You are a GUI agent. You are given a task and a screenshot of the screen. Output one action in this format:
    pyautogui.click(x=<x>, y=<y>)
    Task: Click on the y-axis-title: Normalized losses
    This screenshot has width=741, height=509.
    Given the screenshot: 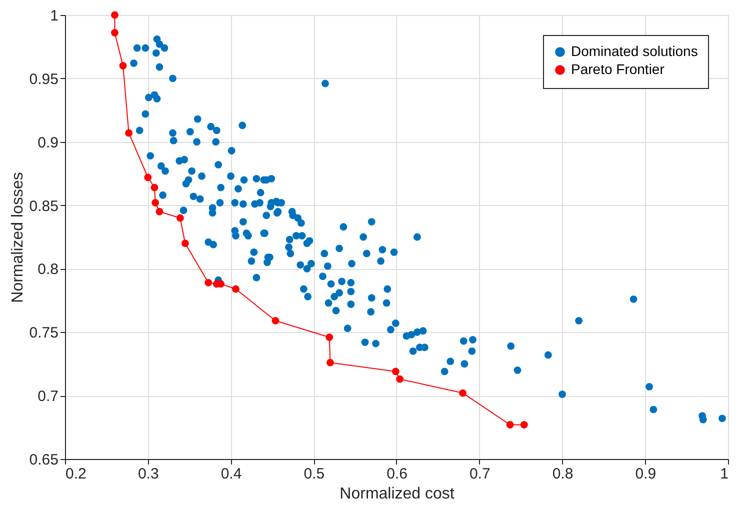 What is the action you would take?
    pyautogui.click(x=17, y=237)
    